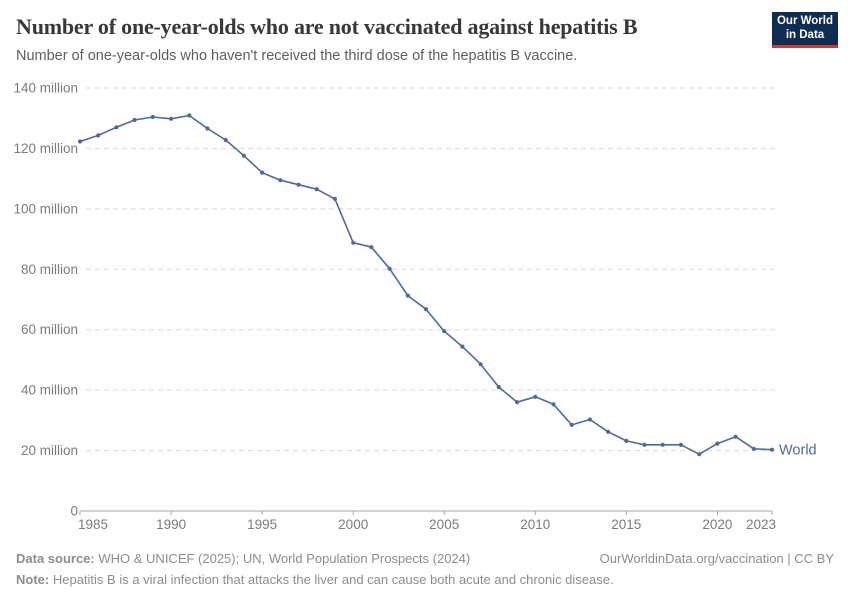  What do you see at coordinates (805, 34) in the screenshot?
I see `owid-logo-line2: in Data` at bounding box center [805, 34].